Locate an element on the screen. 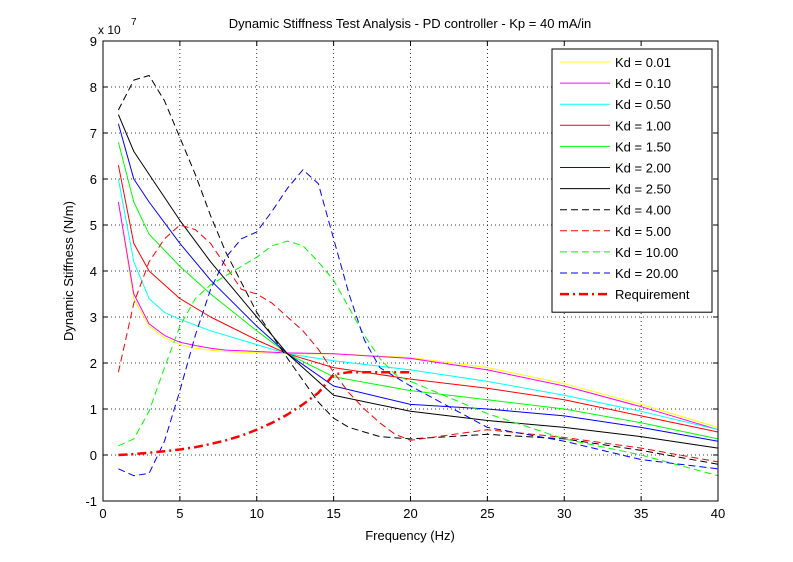 The height and width of the screenshot is (562, 793). y-tick-label: 1 is located at coordinates (93, 409).